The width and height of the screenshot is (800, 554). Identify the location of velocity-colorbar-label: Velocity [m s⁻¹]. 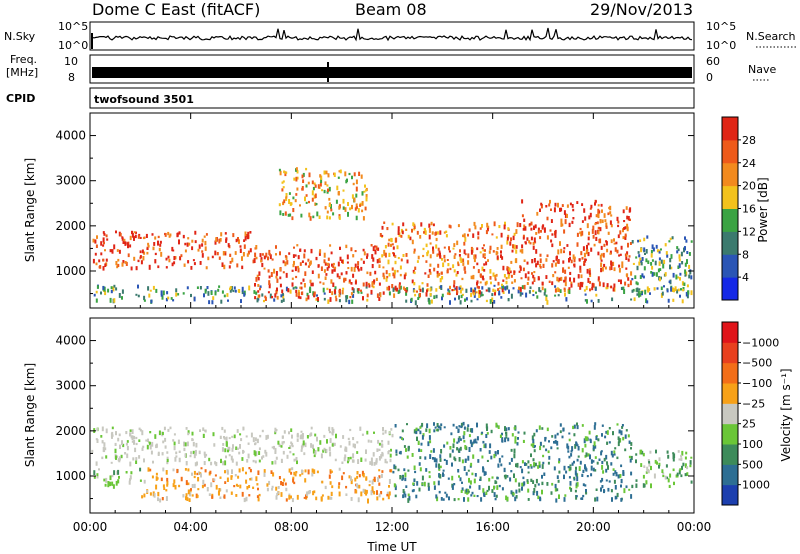
(786, 414).